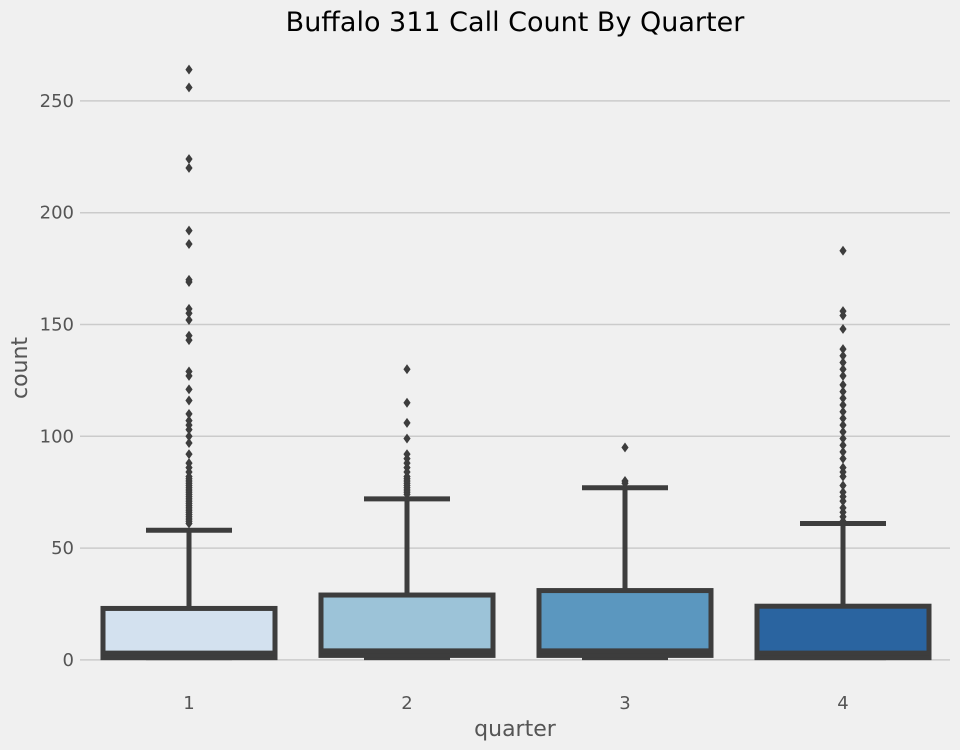  Describe the element at coordinates (57, 101) in the screenshot. I see `y-tick-label: 250` at that location.